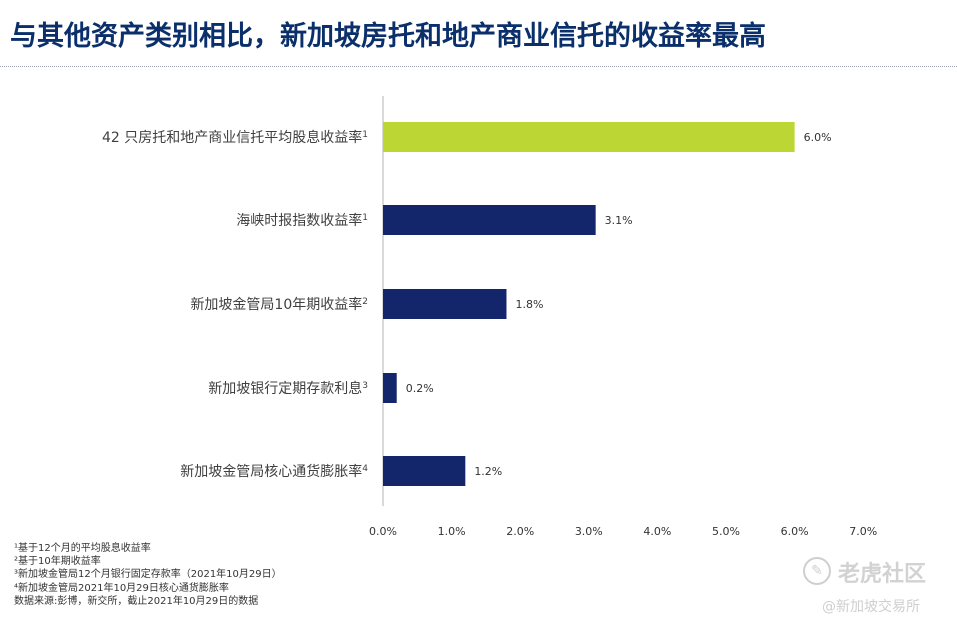 The image size is (957, 625). What do you see at coordinates (276, 304) in the screenshot?
I see `category-label-text: 新加坡金管局10年期收益率` at bounding box center [276, 304].